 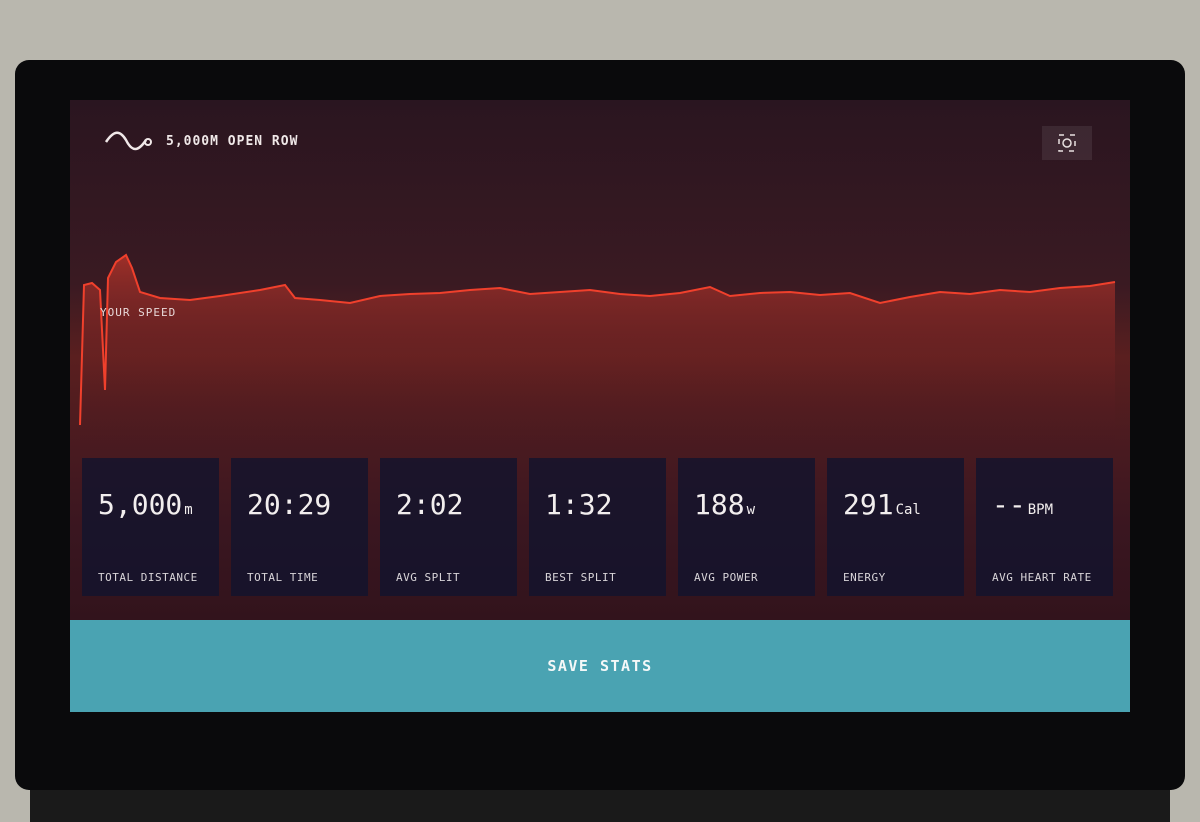 I want to click on stat-label: ENERGY, so click(x=864, y=577).